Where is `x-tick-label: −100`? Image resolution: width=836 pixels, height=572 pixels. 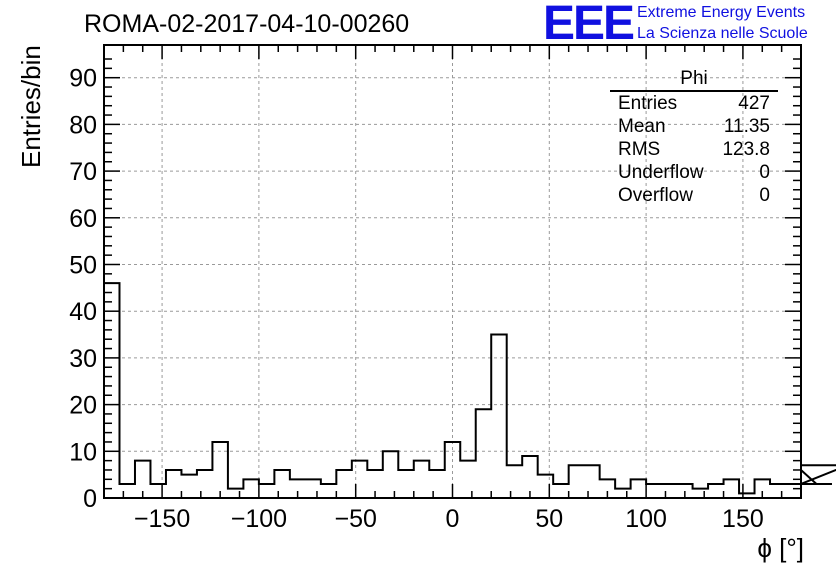 x-tick-label: −100 is located at coordinates (259, 519).